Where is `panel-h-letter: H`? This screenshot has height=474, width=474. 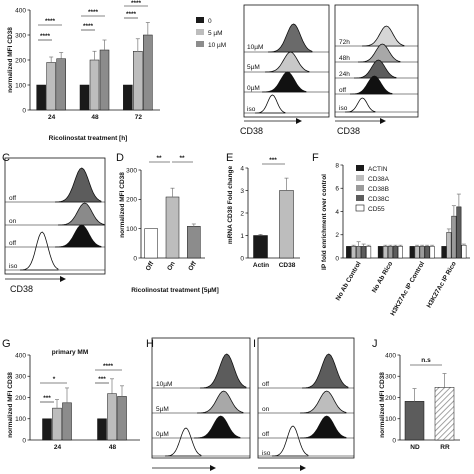
panel-h-letter: H is located at coordinates (150, 344).